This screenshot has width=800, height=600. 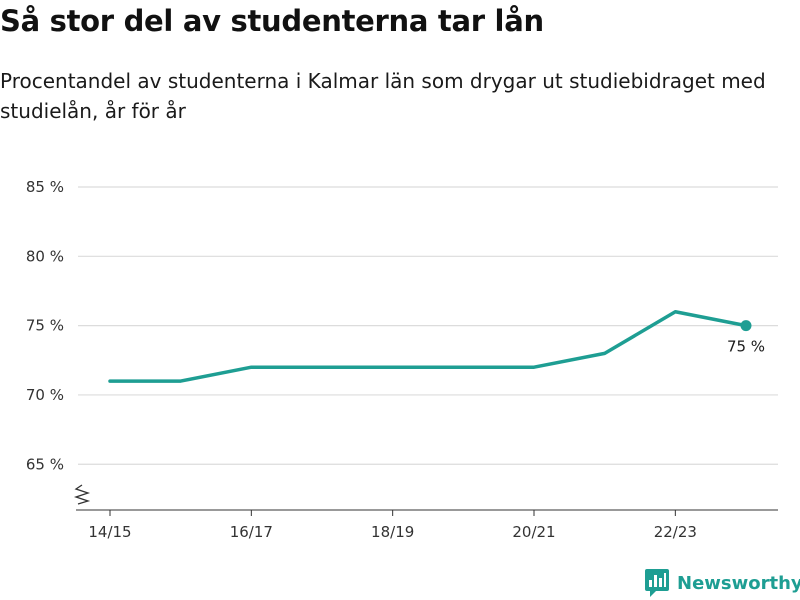 I want to click on y-tick-label: 65 %, so click(x=45, y=464).